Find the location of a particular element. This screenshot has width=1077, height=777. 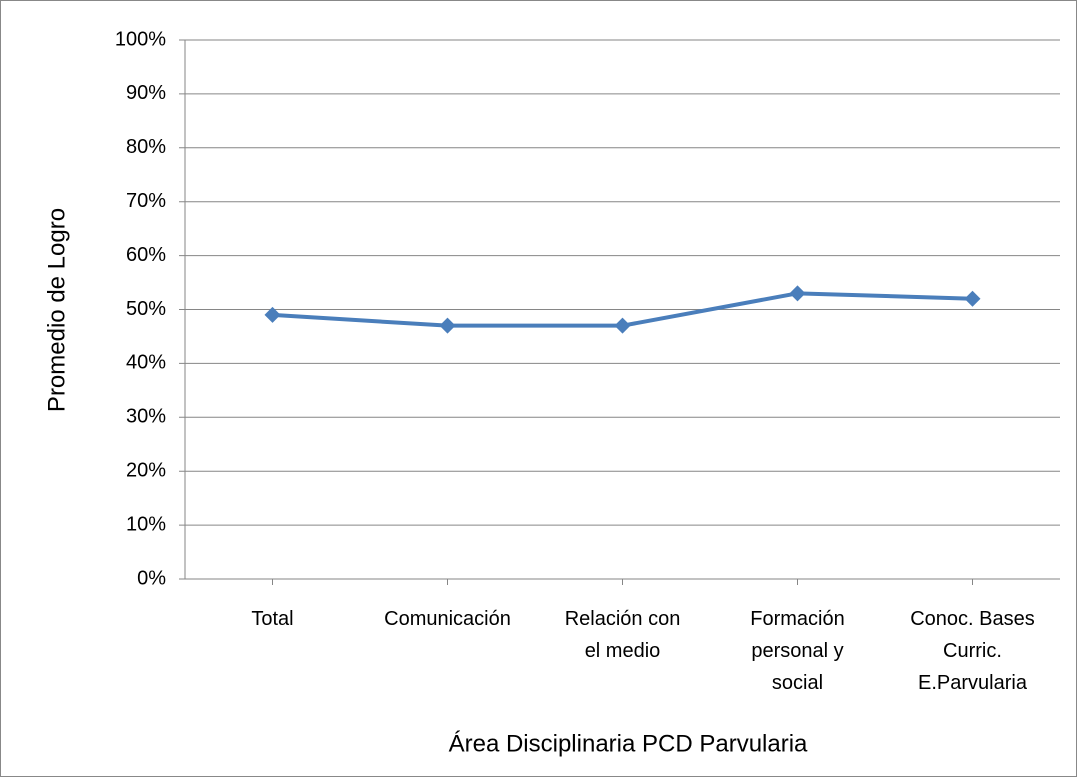

y-tick-label: 40% is located at coordinates (146, 363).